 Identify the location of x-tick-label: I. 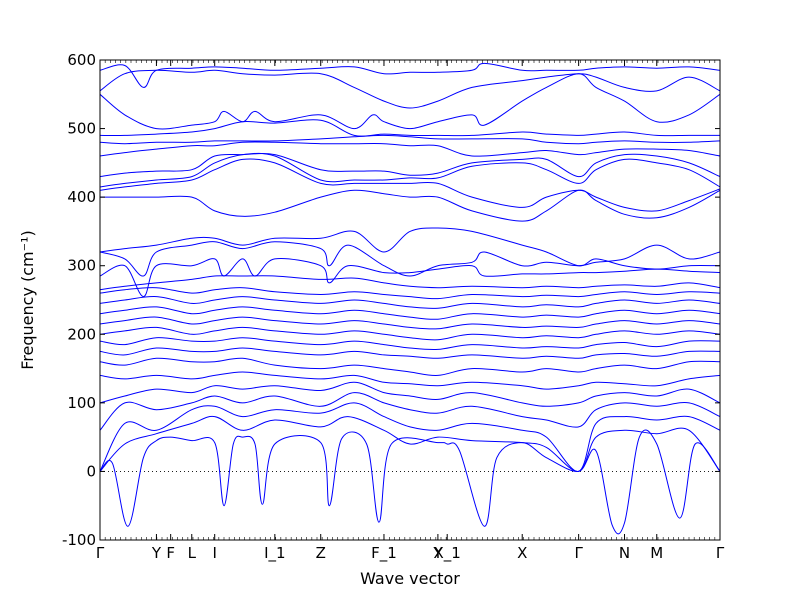
(214, 553).